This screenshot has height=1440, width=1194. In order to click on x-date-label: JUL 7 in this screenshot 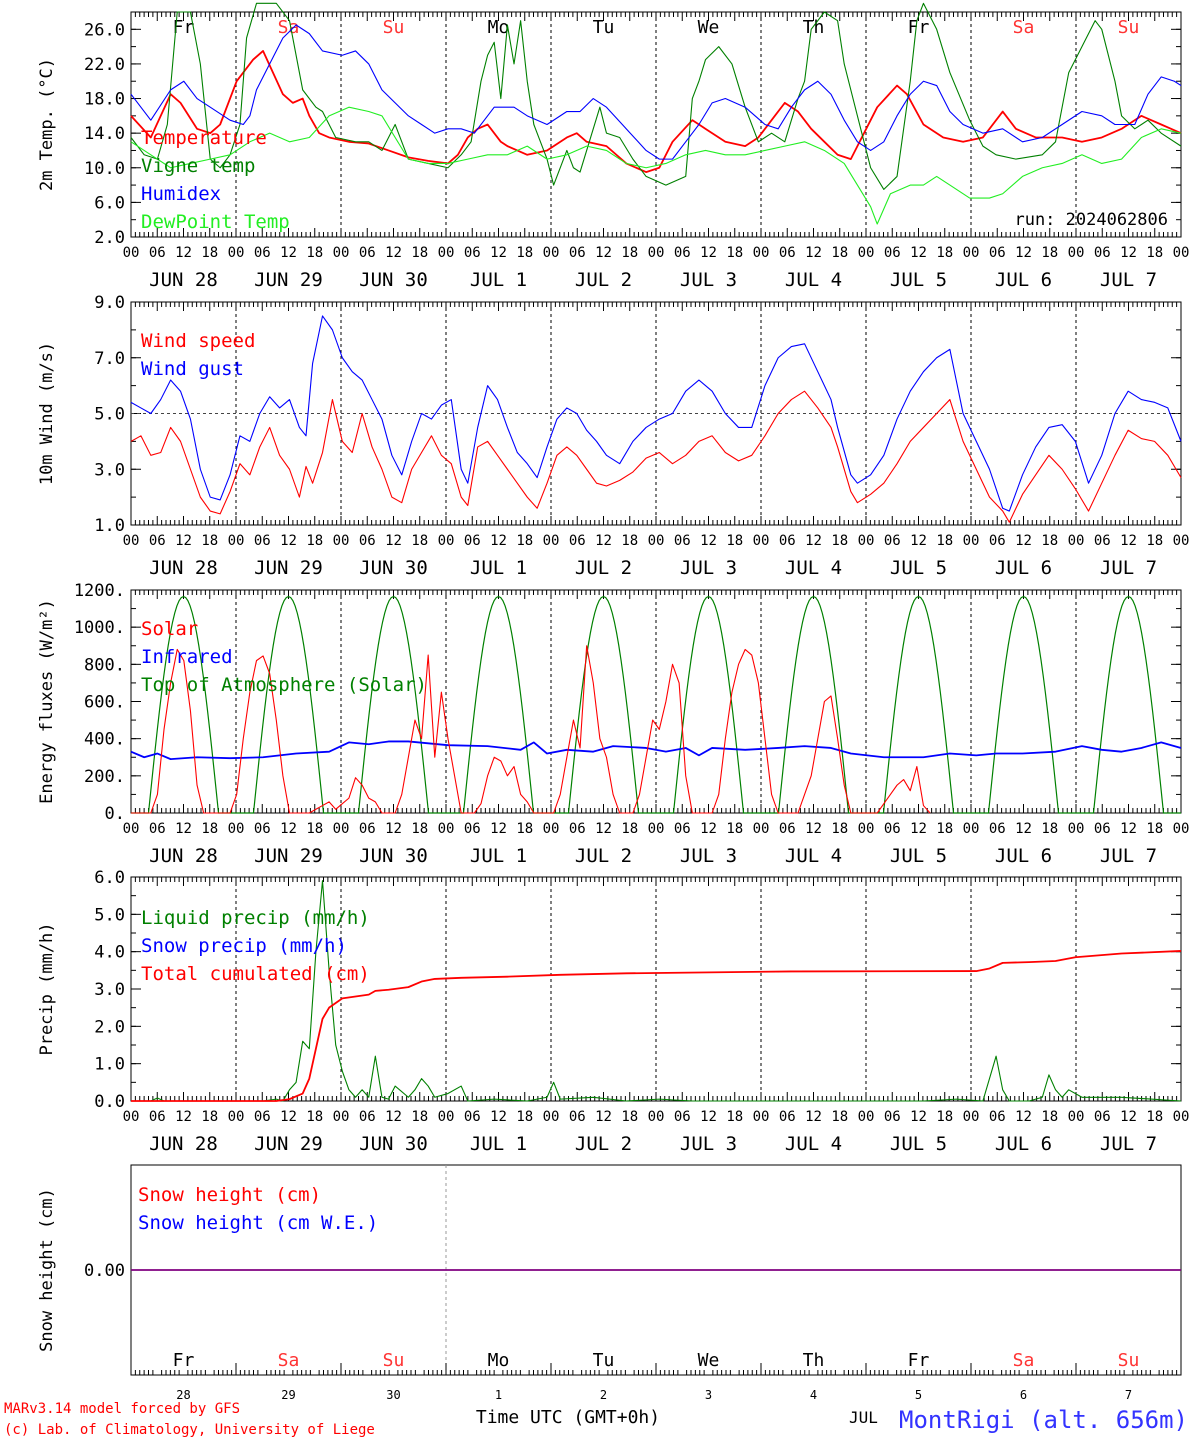, I will do `click(1128, 568)`.